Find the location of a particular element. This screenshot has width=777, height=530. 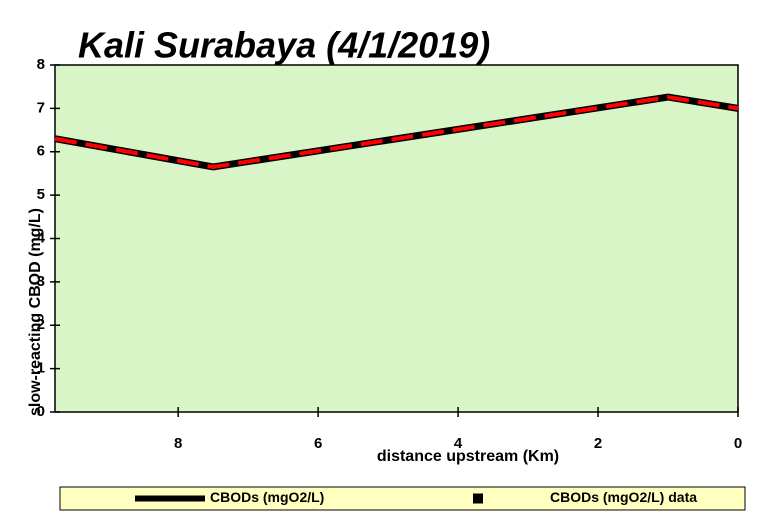

legend-label: CBODs (mgO2/L) data is located at coordinates (623, 497).